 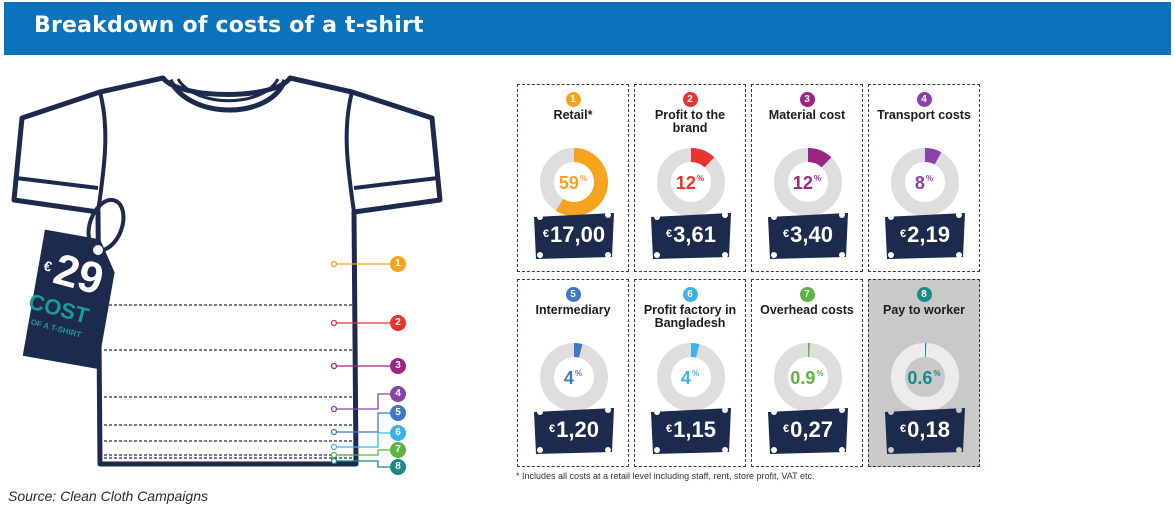 I want to click on card-label: Material cost, so click(x=807, y=115).